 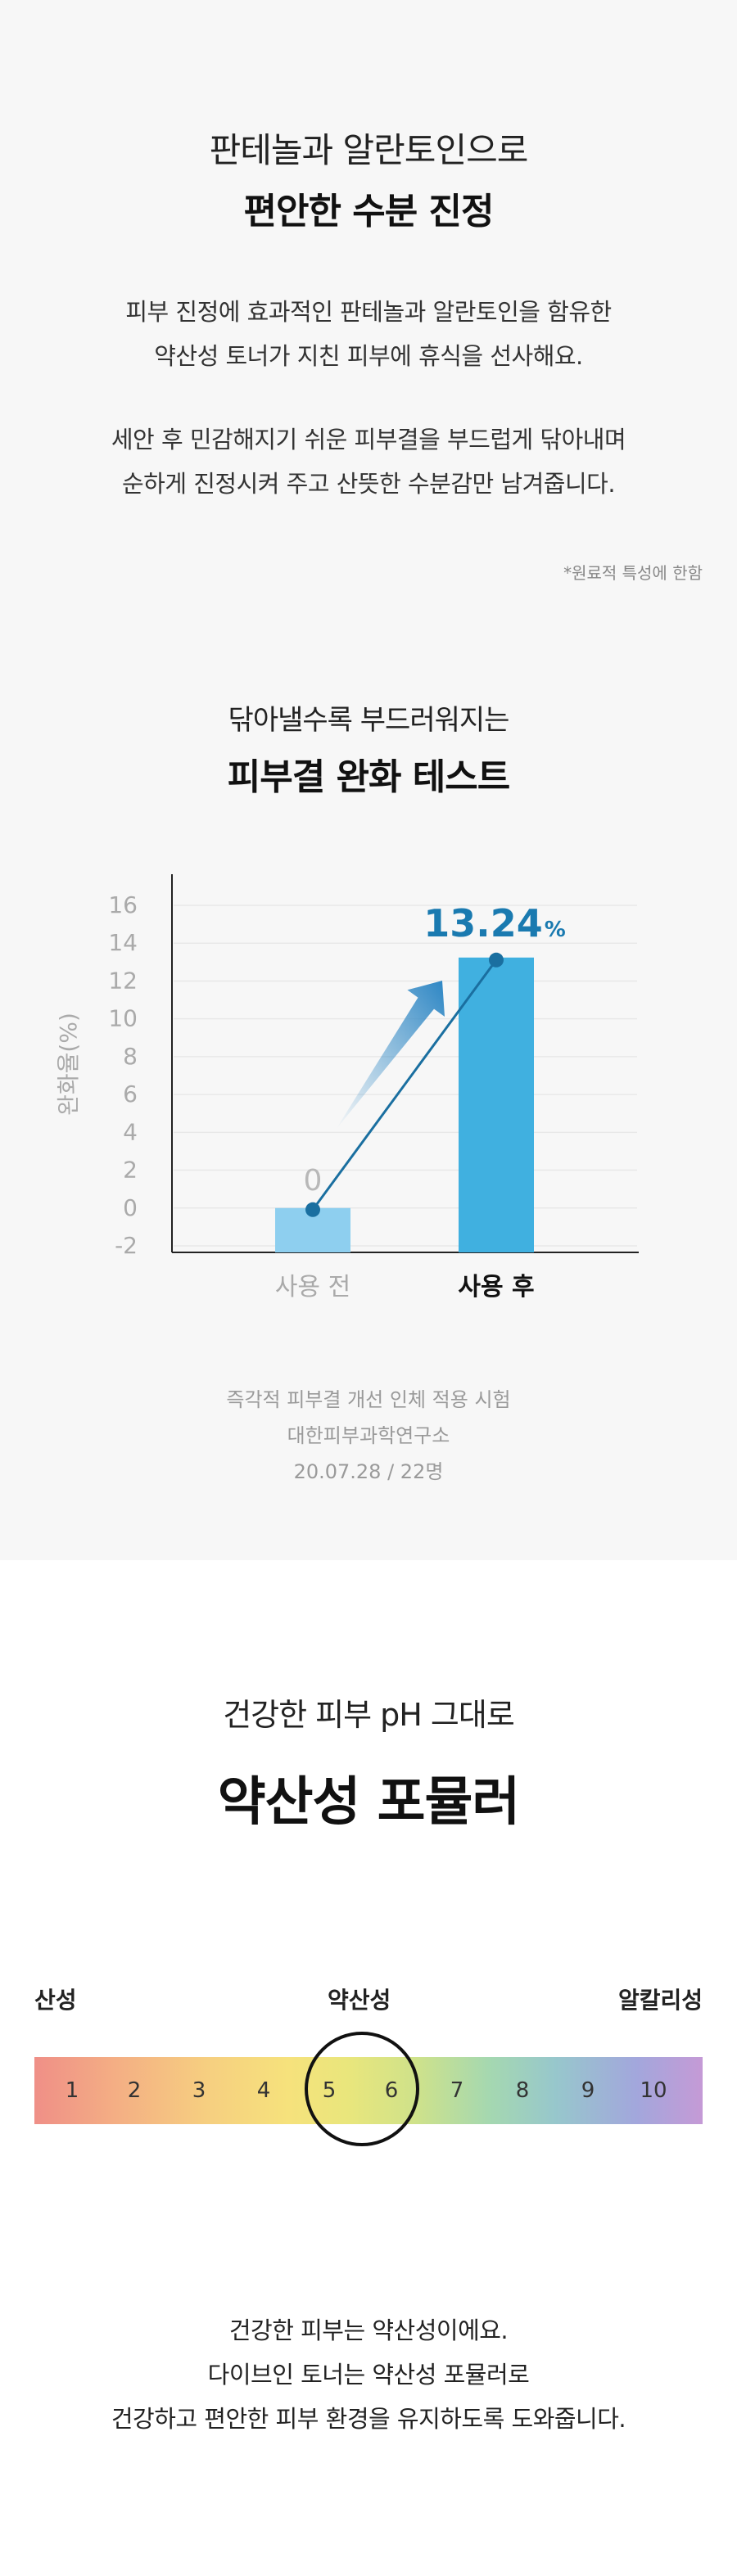 What do you see at coordinates (368, 2419) in the screenshot?
I see `ph-bottom-line3: 건강하고 편안한 피부 환경을 유지하도록 도와줍니다.` at bounding box center [368, 2419].